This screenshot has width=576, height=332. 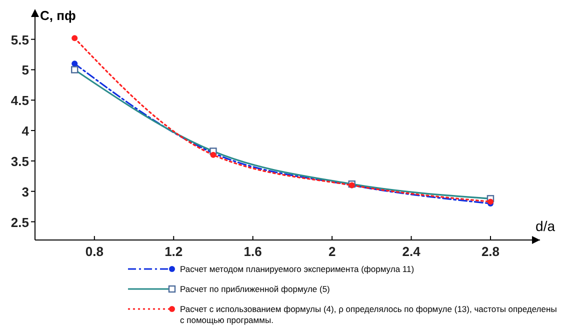 I want to click on y-tick-label: 4, so click(x=26, y=131).